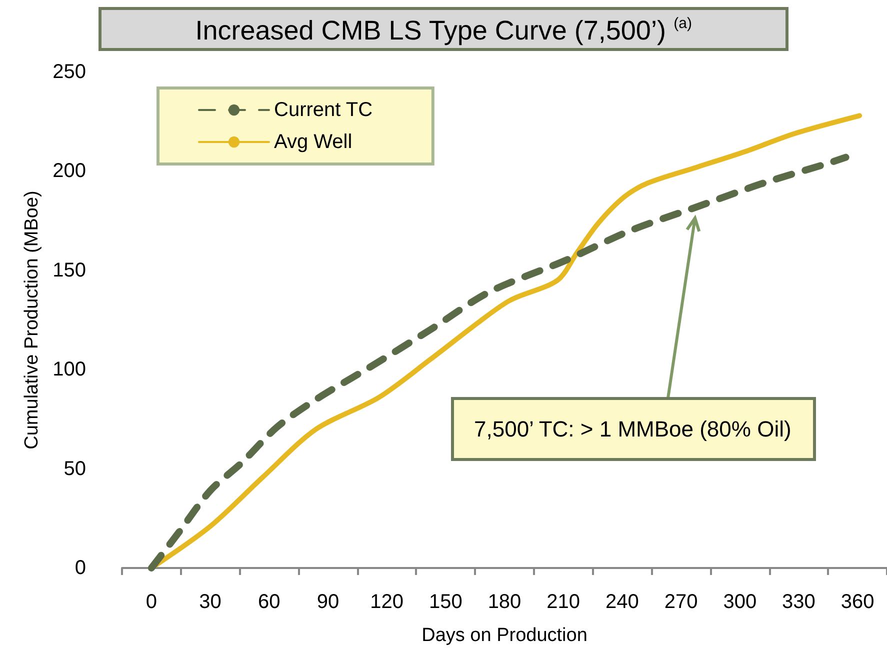 Image resolution: width=887 pixels, height=651 pixels. Describe the element at coordinates (75, 469) in the screenshot. I see `y-tick-label: 50` at that location.